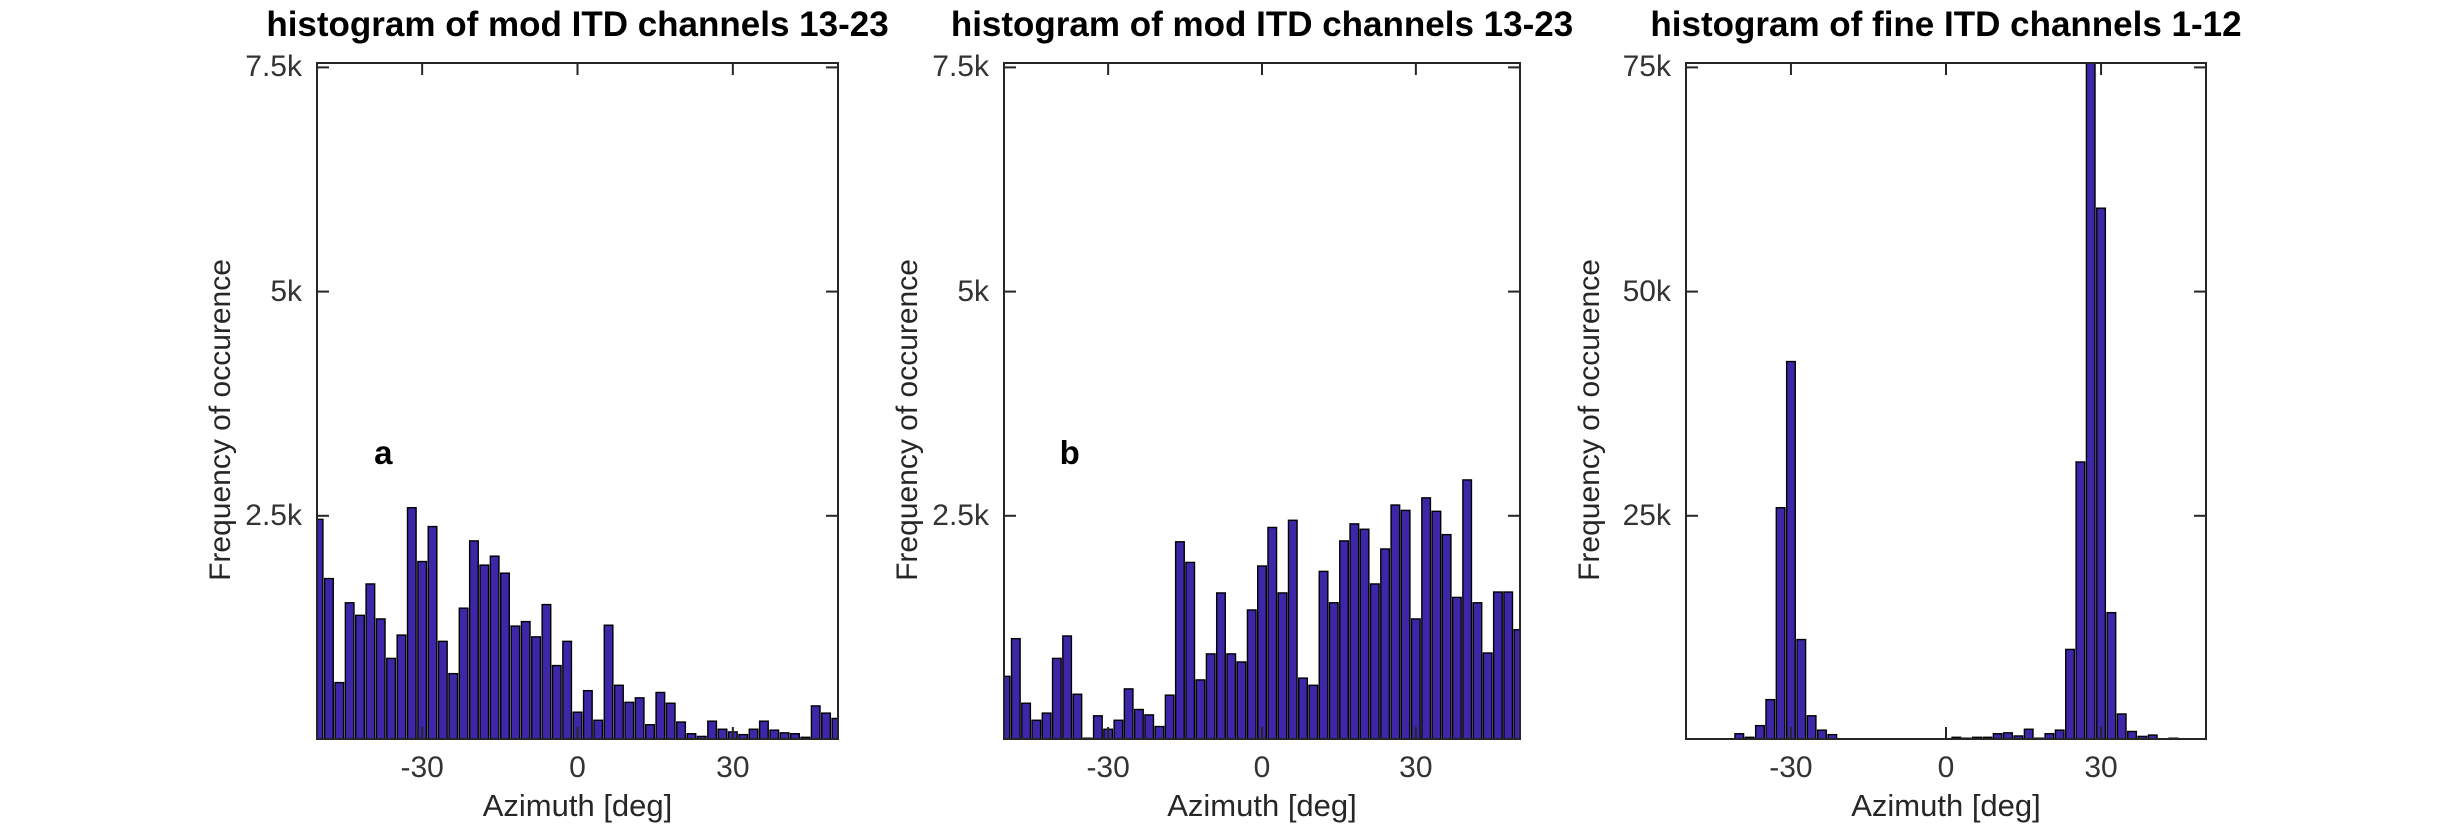  Describe the element at coordinates (1646, 515) in the screenshot. I see `y-tick-label: 25k` at that location.